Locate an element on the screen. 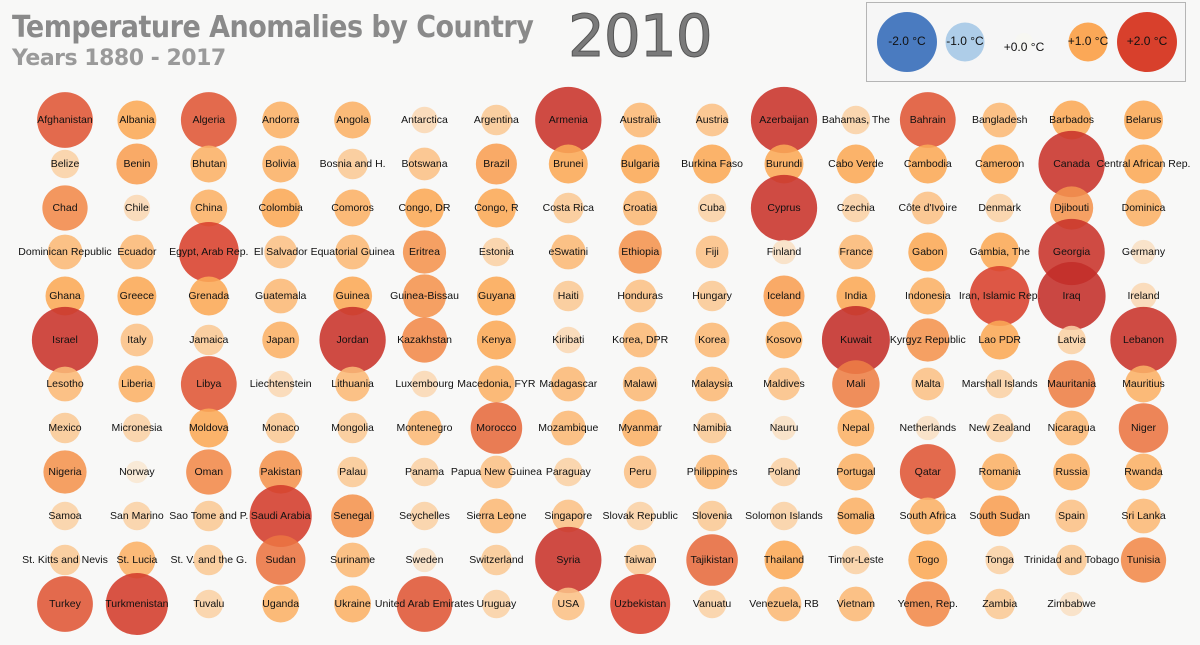 Image resolution: width=1200 pixels, height=645 pixels. country-bubble-bhutan: Bhutan is located at coordinates (209, 164).